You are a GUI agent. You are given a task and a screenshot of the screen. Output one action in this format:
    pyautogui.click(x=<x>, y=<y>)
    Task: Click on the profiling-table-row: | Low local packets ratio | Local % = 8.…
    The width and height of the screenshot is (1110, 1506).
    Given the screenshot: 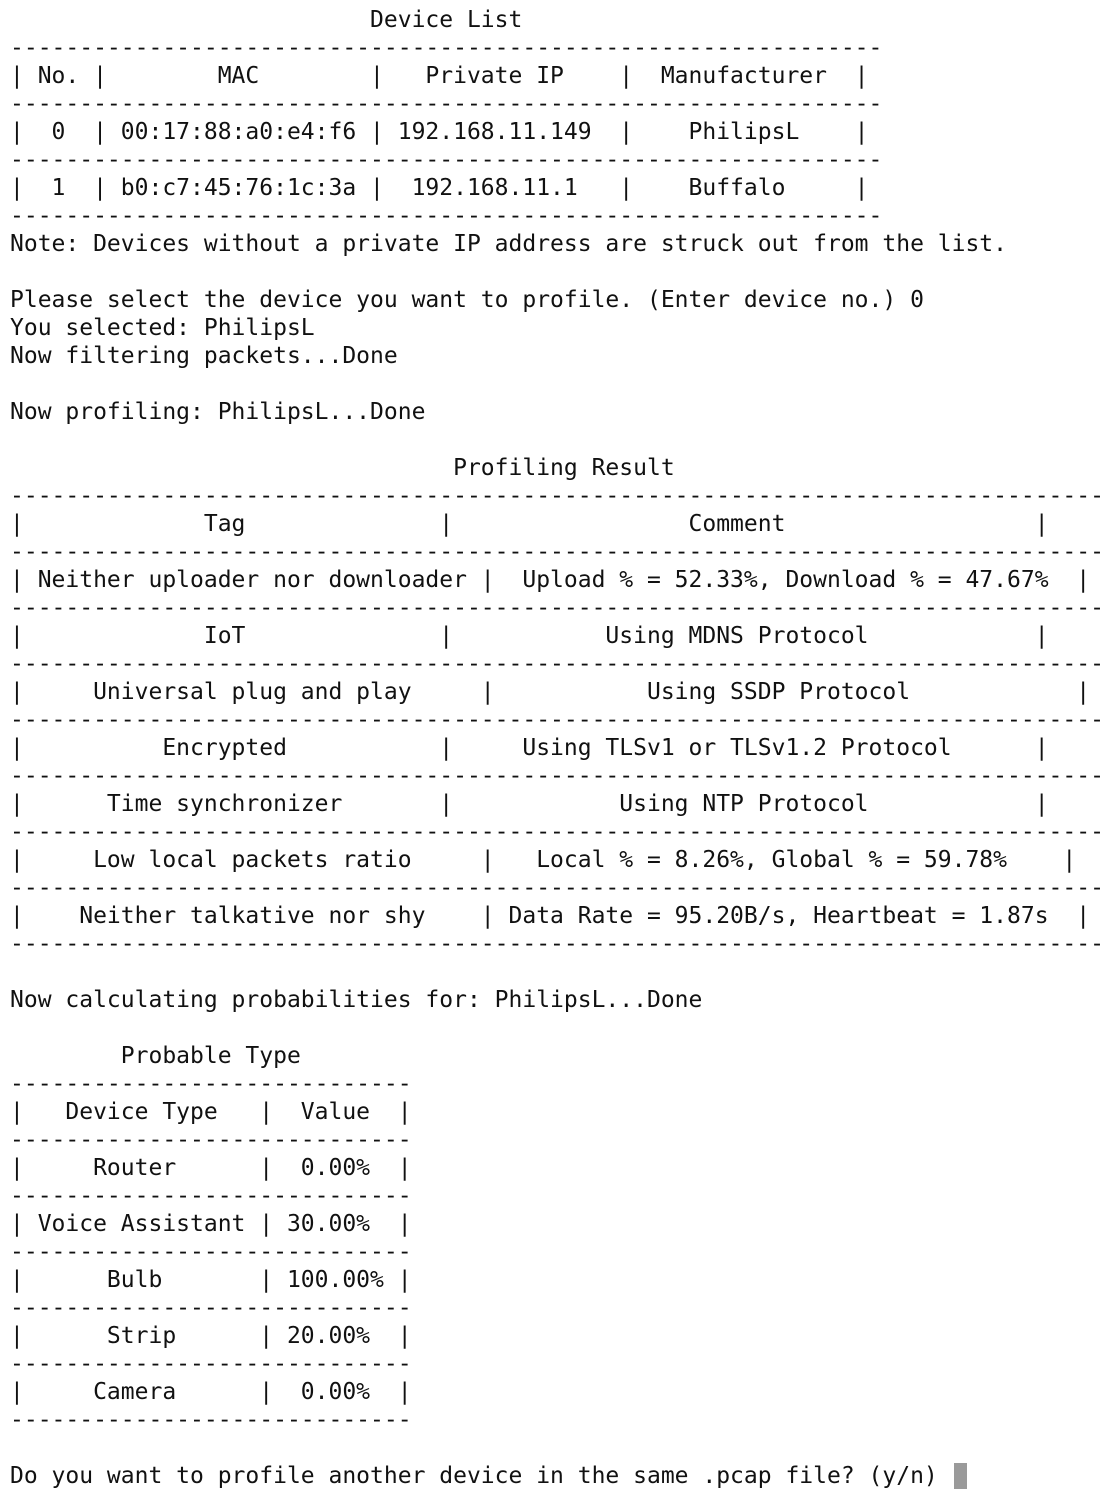 What is the action you would take?
    pyautogui.click(x=543, y=860)
    